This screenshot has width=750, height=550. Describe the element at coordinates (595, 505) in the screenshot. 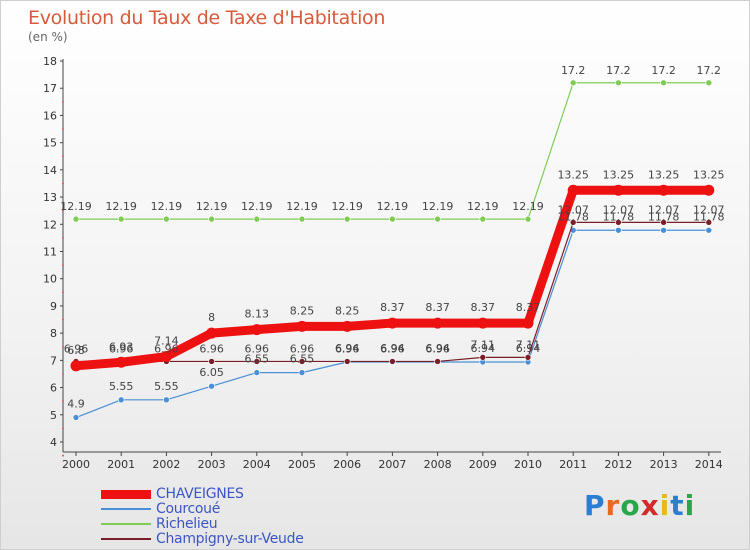

I see `logo-letter: P` at that location.